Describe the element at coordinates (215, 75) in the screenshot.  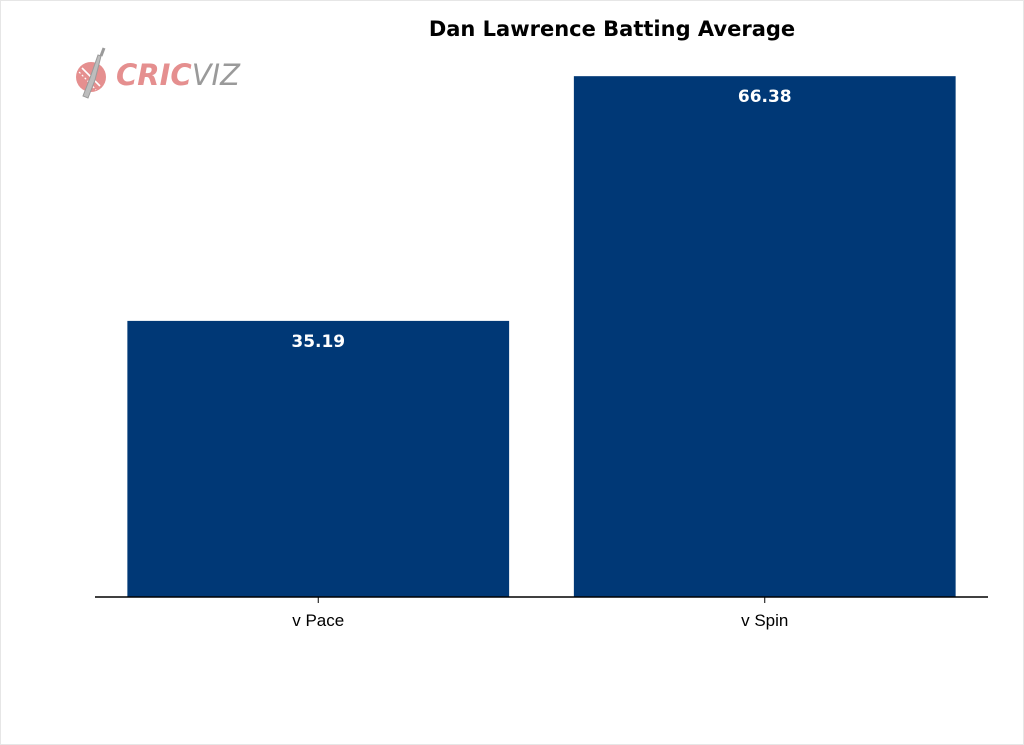
I see `logo-word-viz: VIZ` at that location.